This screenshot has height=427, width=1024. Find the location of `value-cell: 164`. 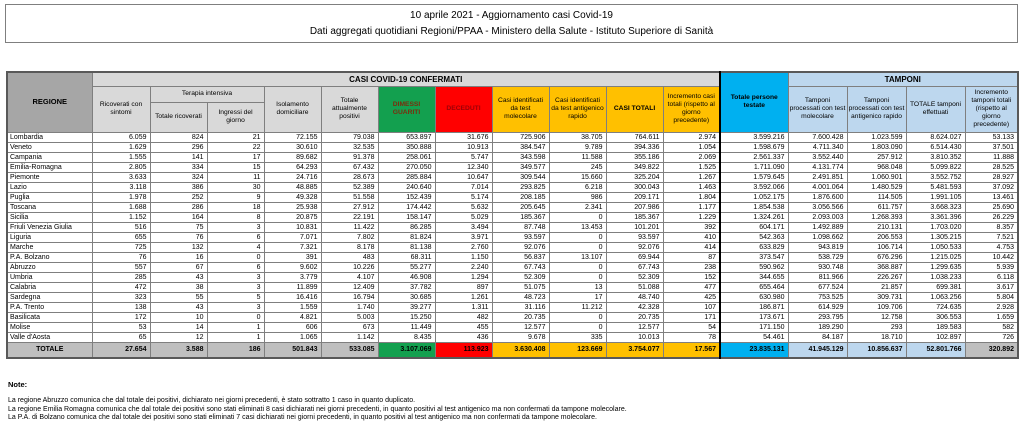

value-cell: 164 is located at coordinates (178, 217).